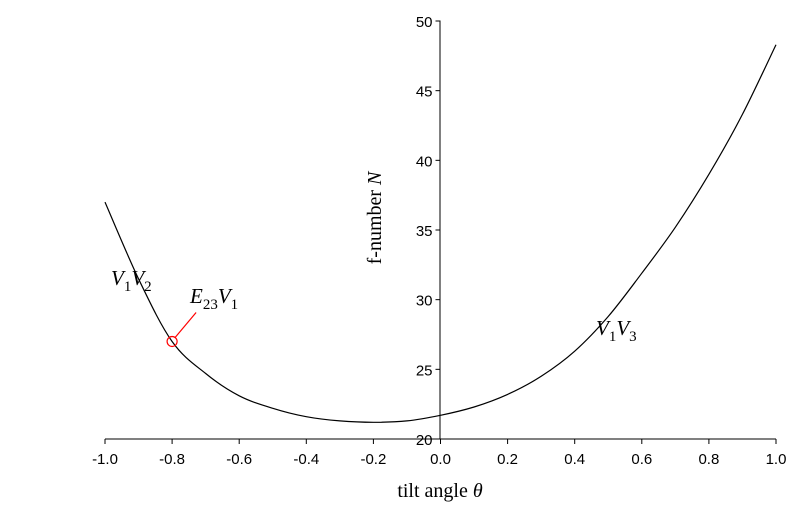  I want to click on x-ticks: -1.0 -0.8 -0.6 -0.4 -0.2 0.0 0.2 0.4 0.6 0.8 1.0, so click(439, 453).